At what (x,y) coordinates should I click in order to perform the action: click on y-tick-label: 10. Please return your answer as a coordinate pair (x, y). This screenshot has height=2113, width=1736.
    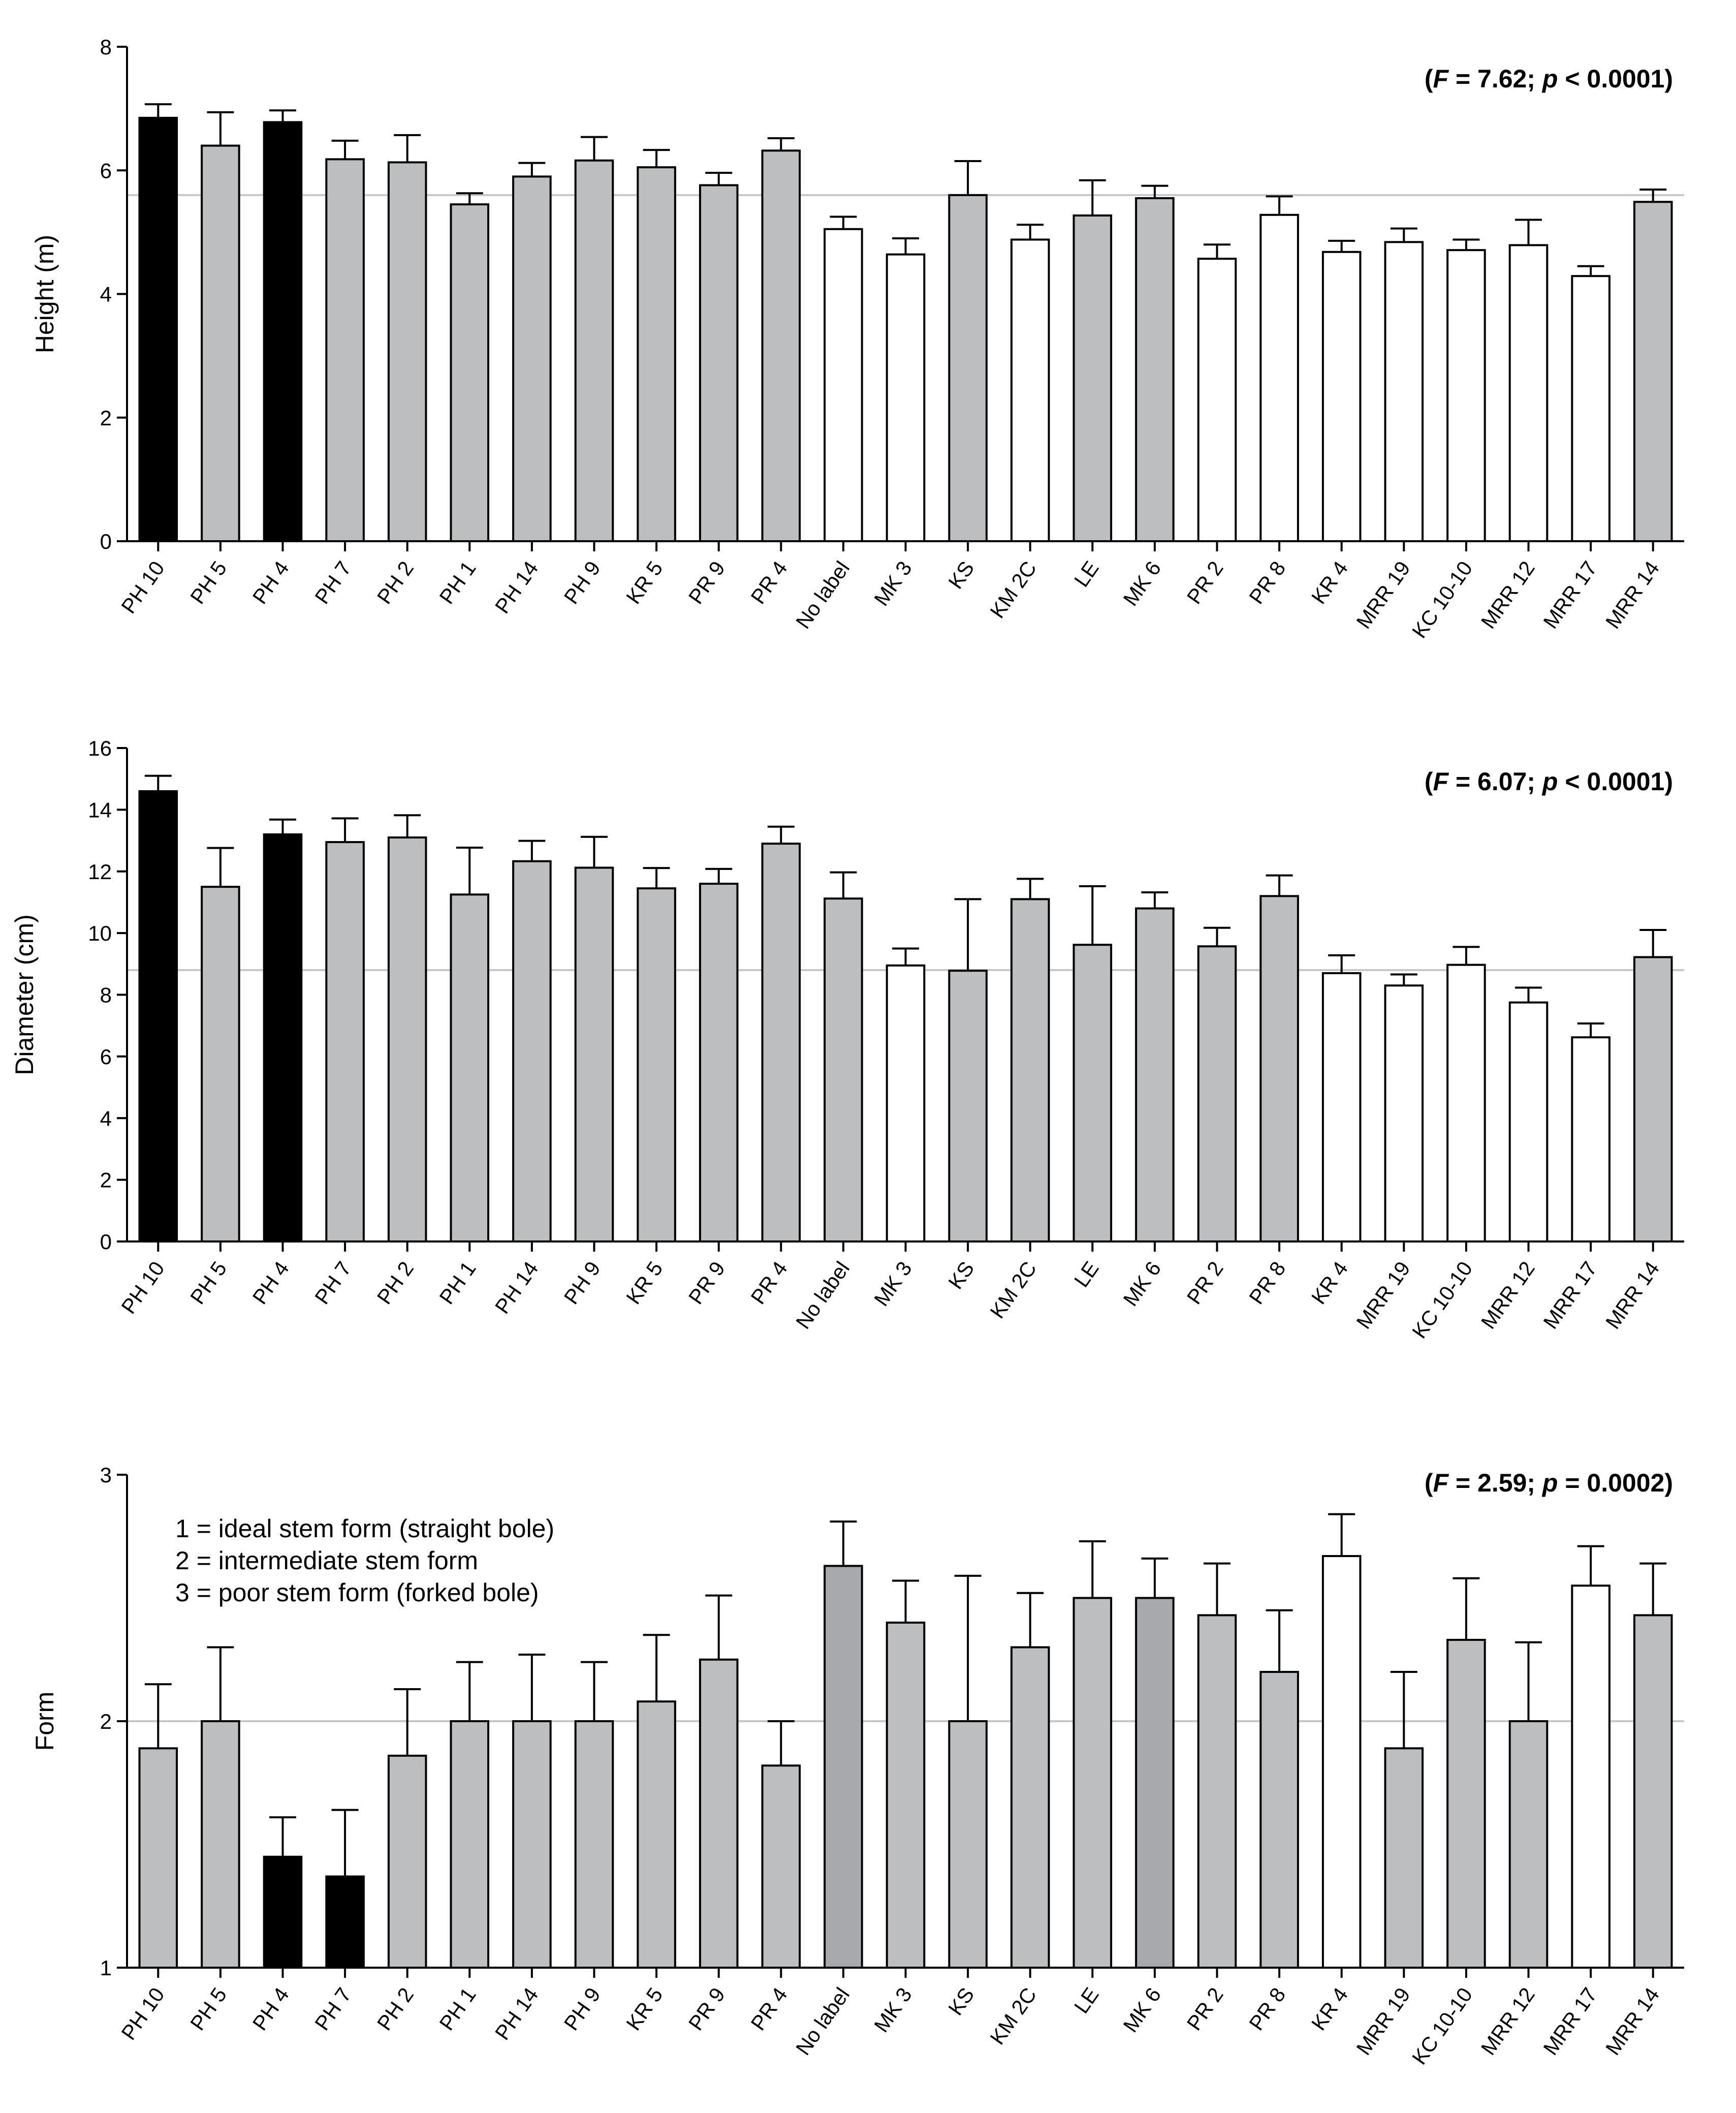
    Looking at the image, I should click on (100, 933).